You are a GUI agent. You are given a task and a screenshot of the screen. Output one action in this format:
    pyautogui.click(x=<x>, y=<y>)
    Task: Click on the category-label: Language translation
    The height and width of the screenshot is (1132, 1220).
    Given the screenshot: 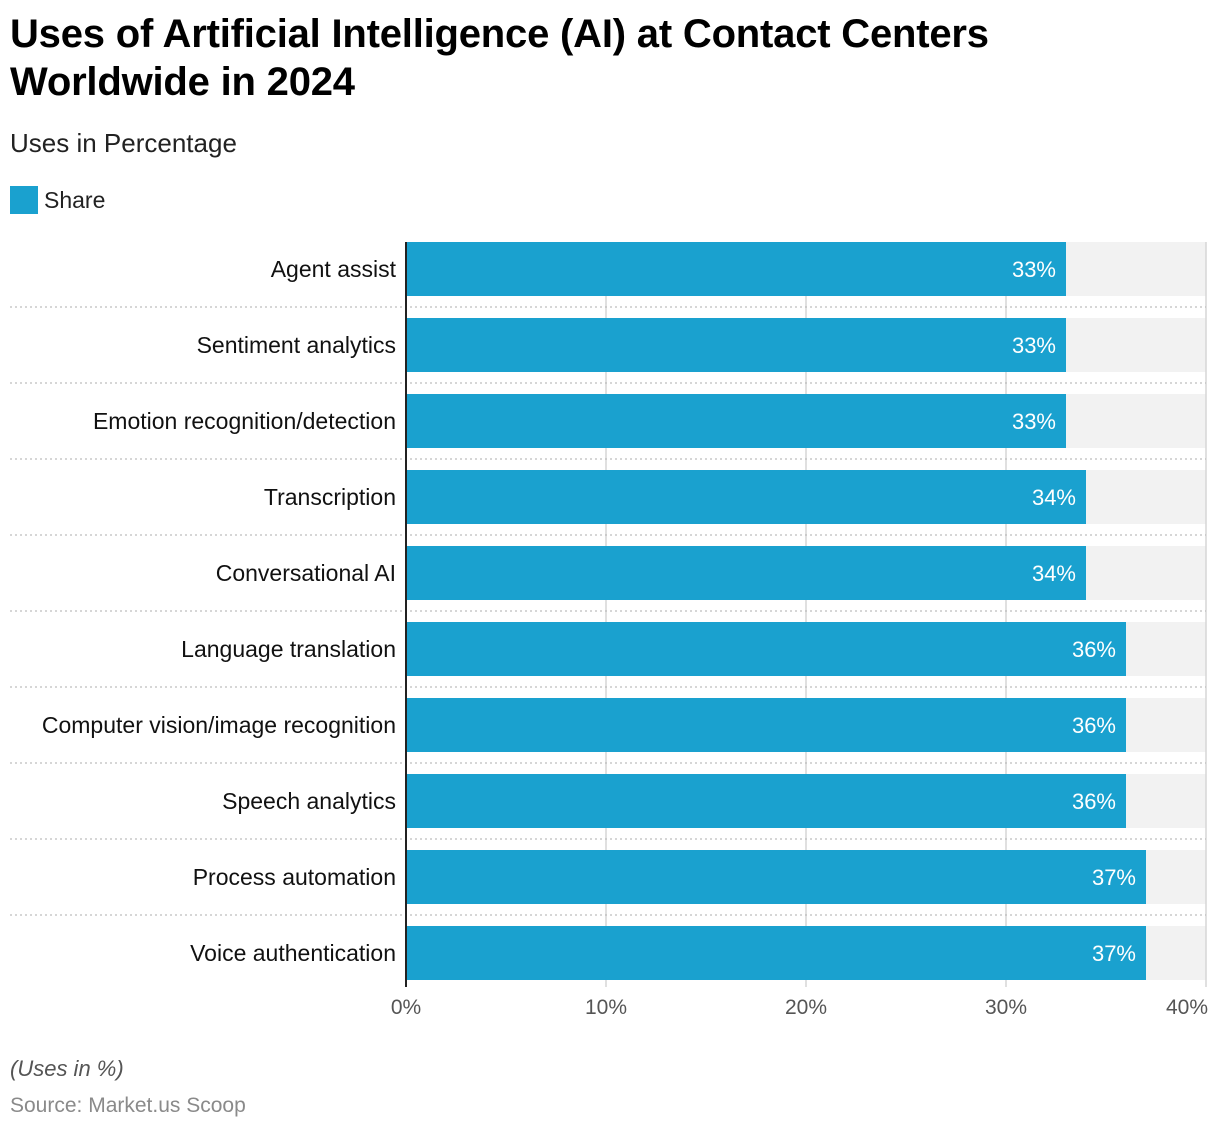 What is the action you would take?
    pyautogui.click(x=288, y=649)
    